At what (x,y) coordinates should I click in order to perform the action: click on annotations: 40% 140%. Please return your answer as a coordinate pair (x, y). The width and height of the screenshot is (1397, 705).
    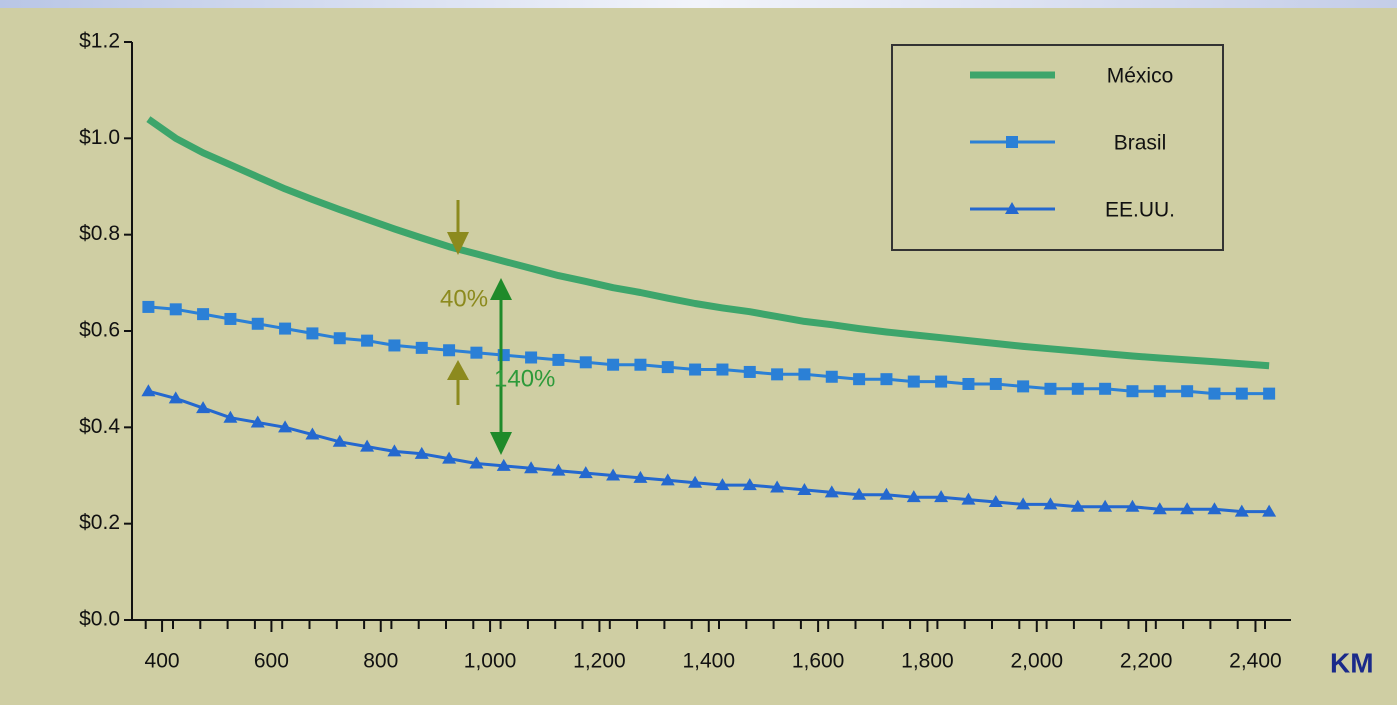
    Looking at the image, I should click on (497, 327).